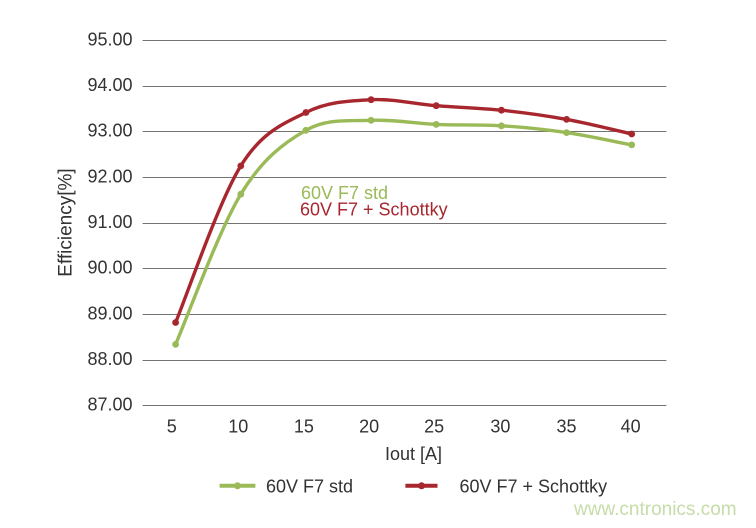 The image size is (756, 528). I want to click on svg-text: 94.00, so click(109, 85).